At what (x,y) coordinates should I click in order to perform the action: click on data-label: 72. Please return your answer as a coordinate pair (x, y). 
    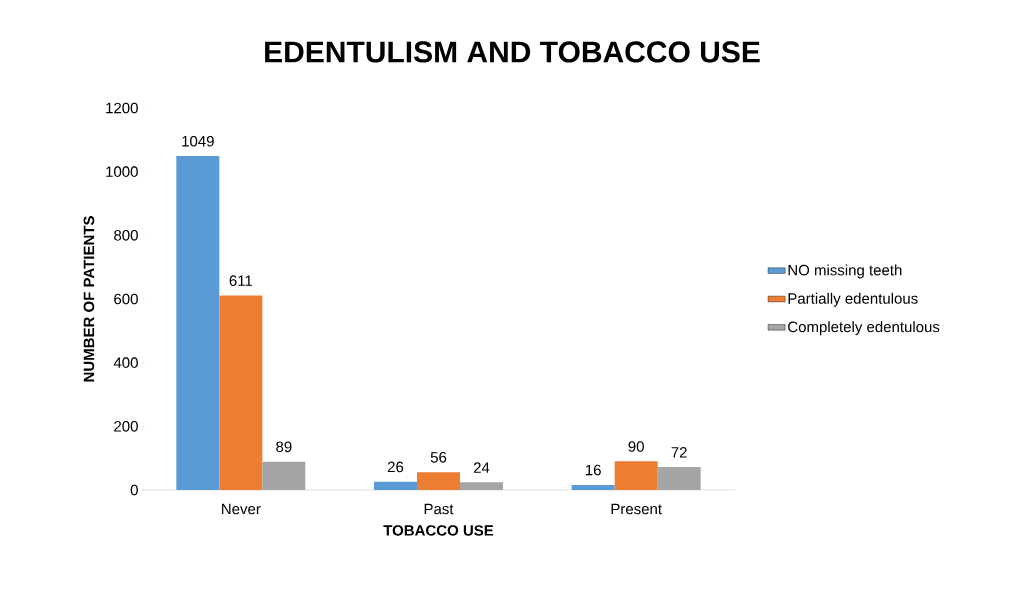
    Looking at the image, I should click on (679, 452).